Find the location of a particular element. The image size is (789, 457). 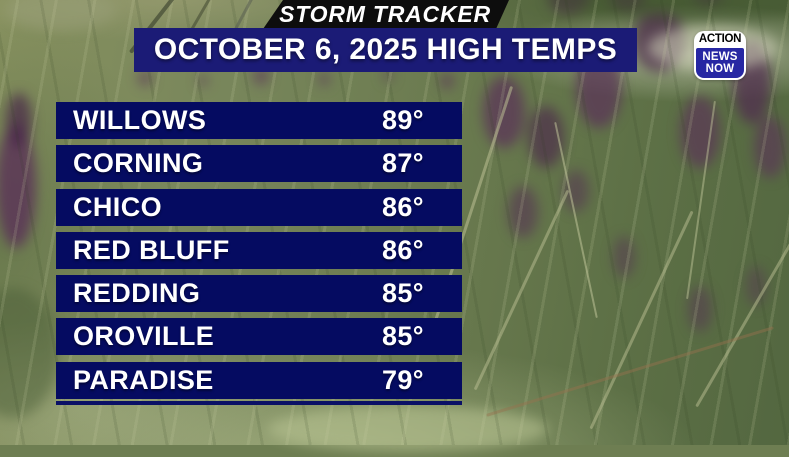

table-row: WILLOWS 89° is located at coordinates (259, 120).